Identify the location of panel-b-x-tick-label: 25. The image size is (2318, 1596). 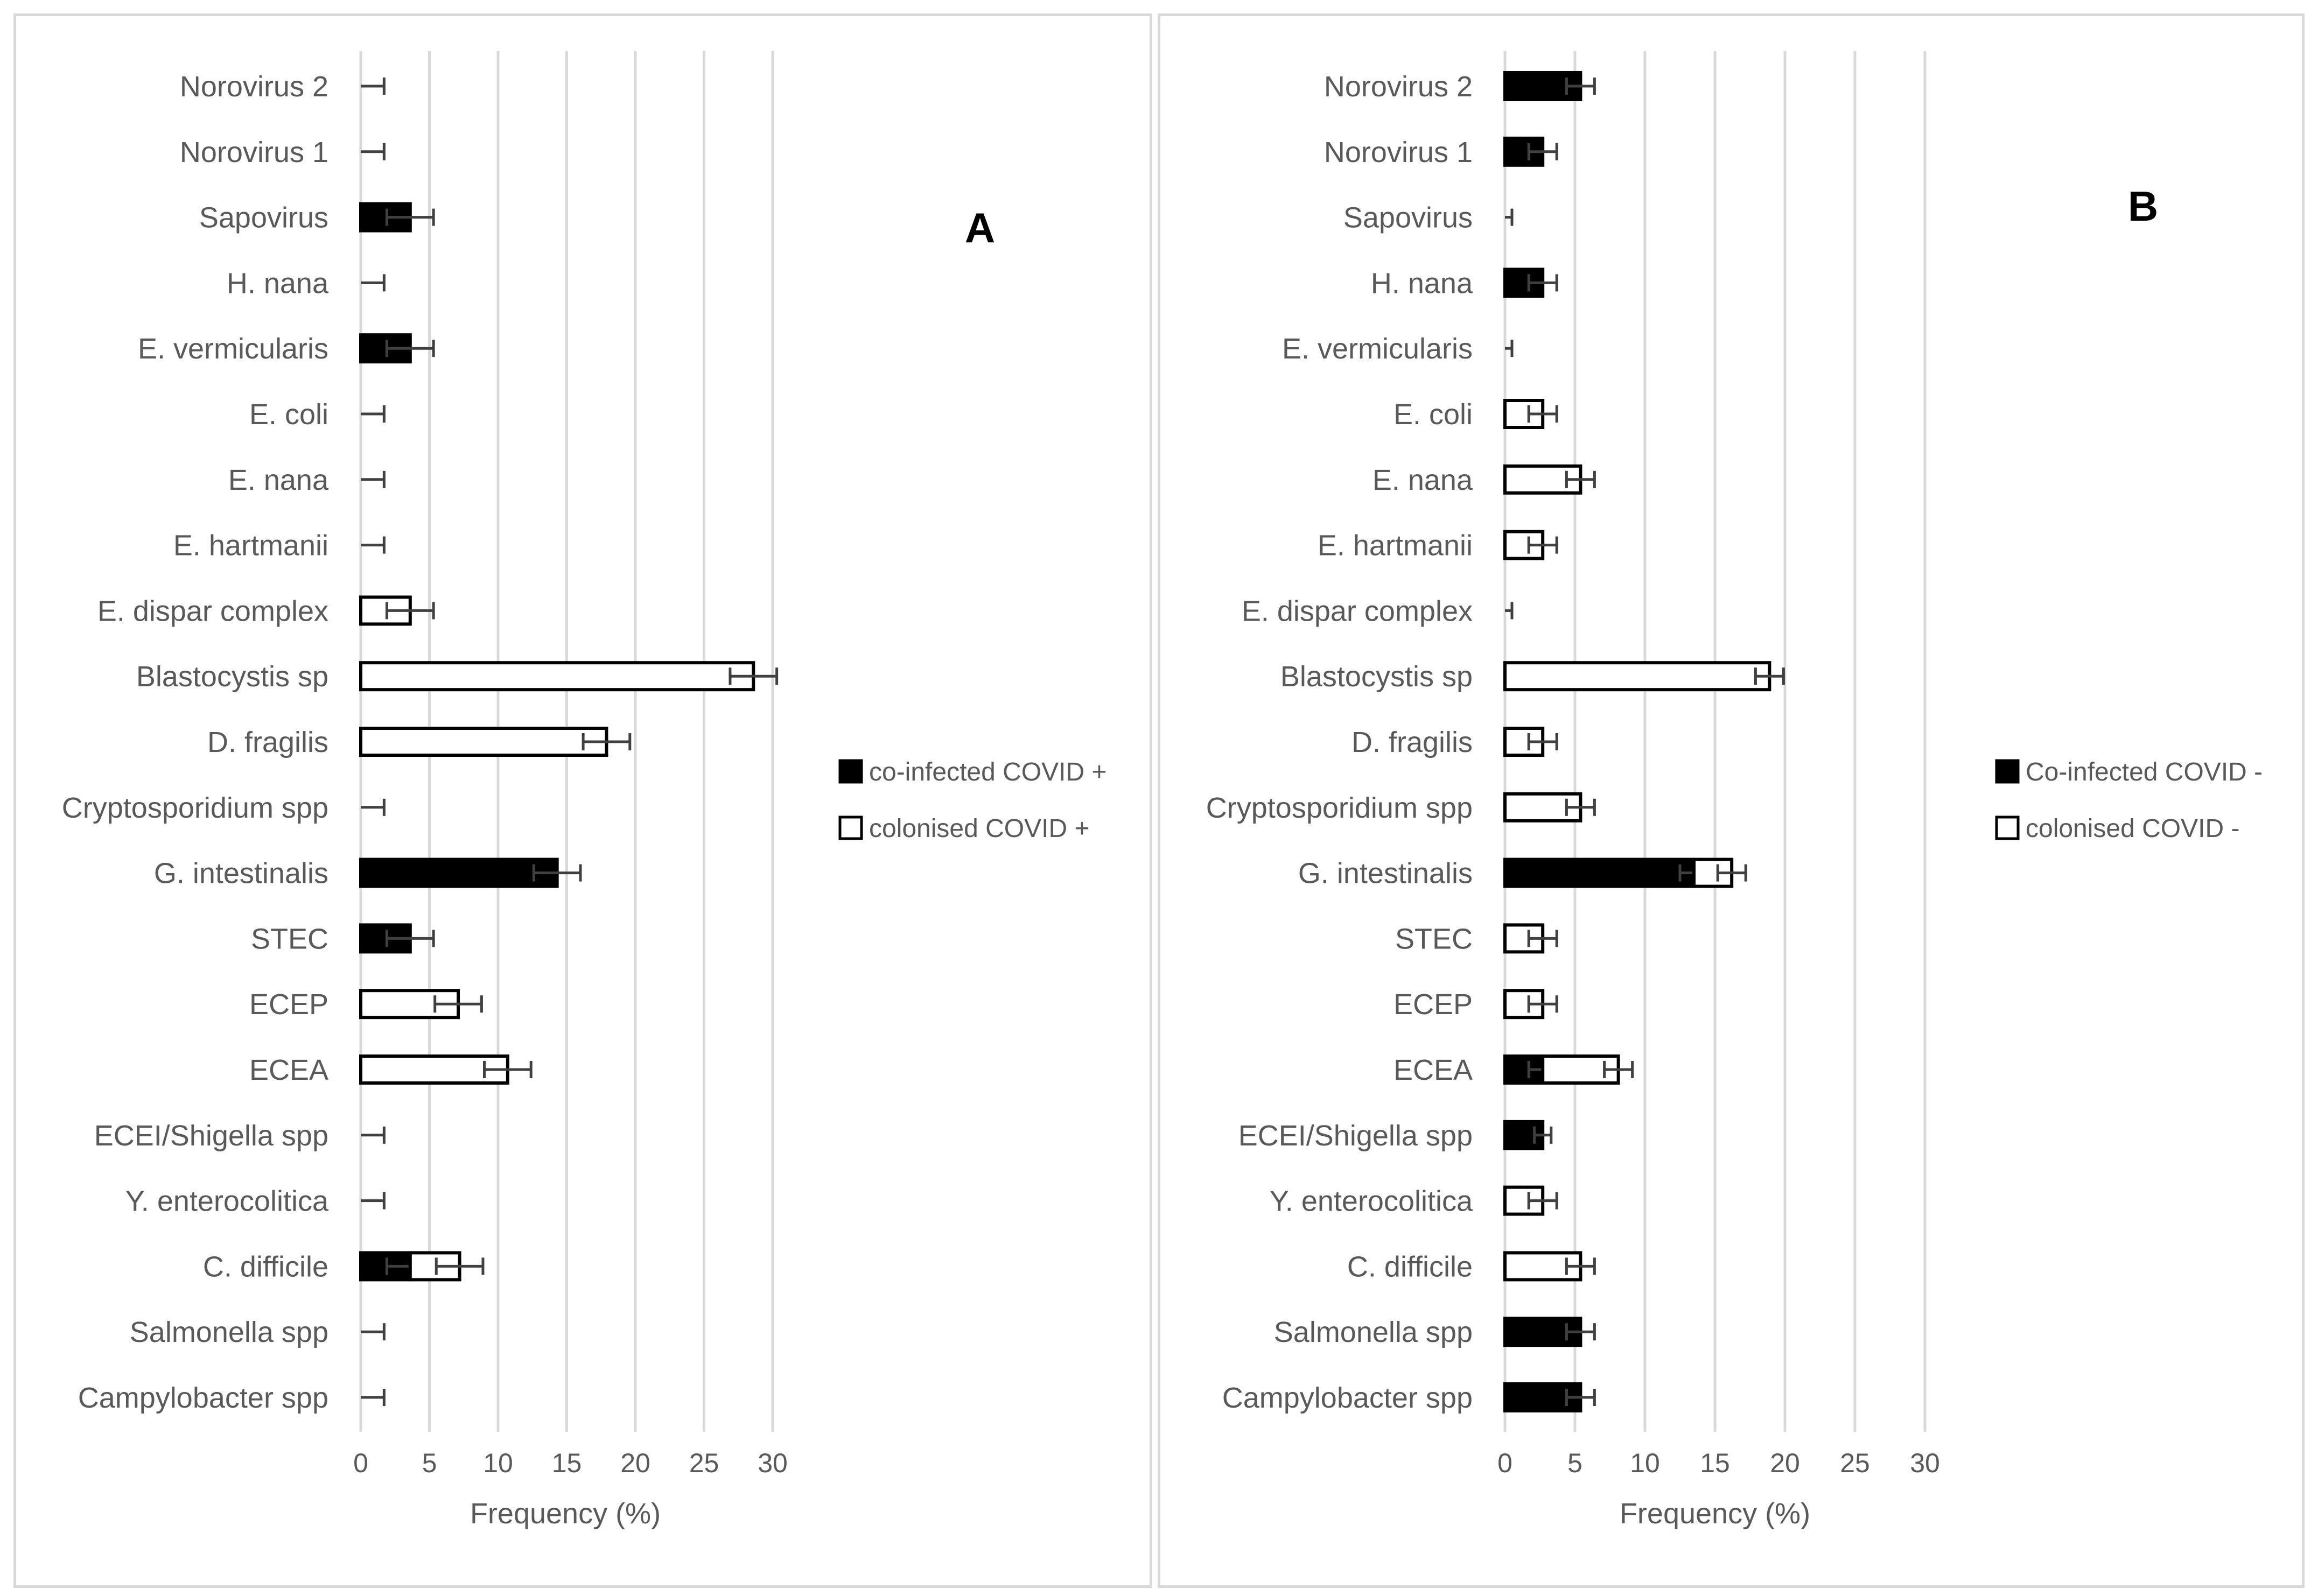
(1855, 1463).